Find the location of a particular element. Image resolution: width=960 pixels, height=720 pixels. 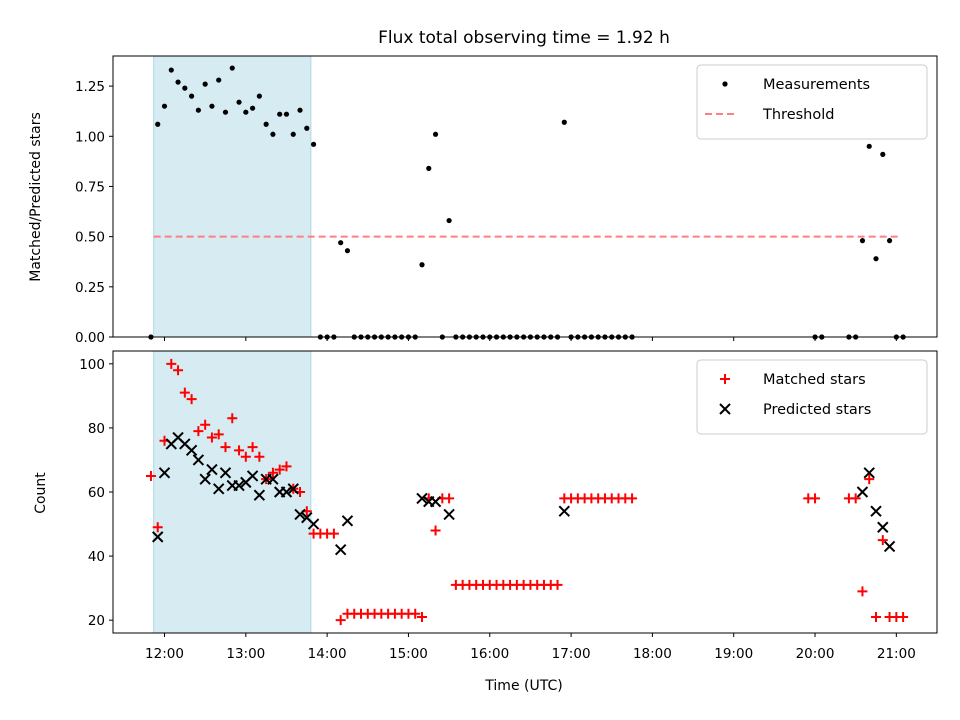

legend-label: Measurements is located at coordinates (816, 85).